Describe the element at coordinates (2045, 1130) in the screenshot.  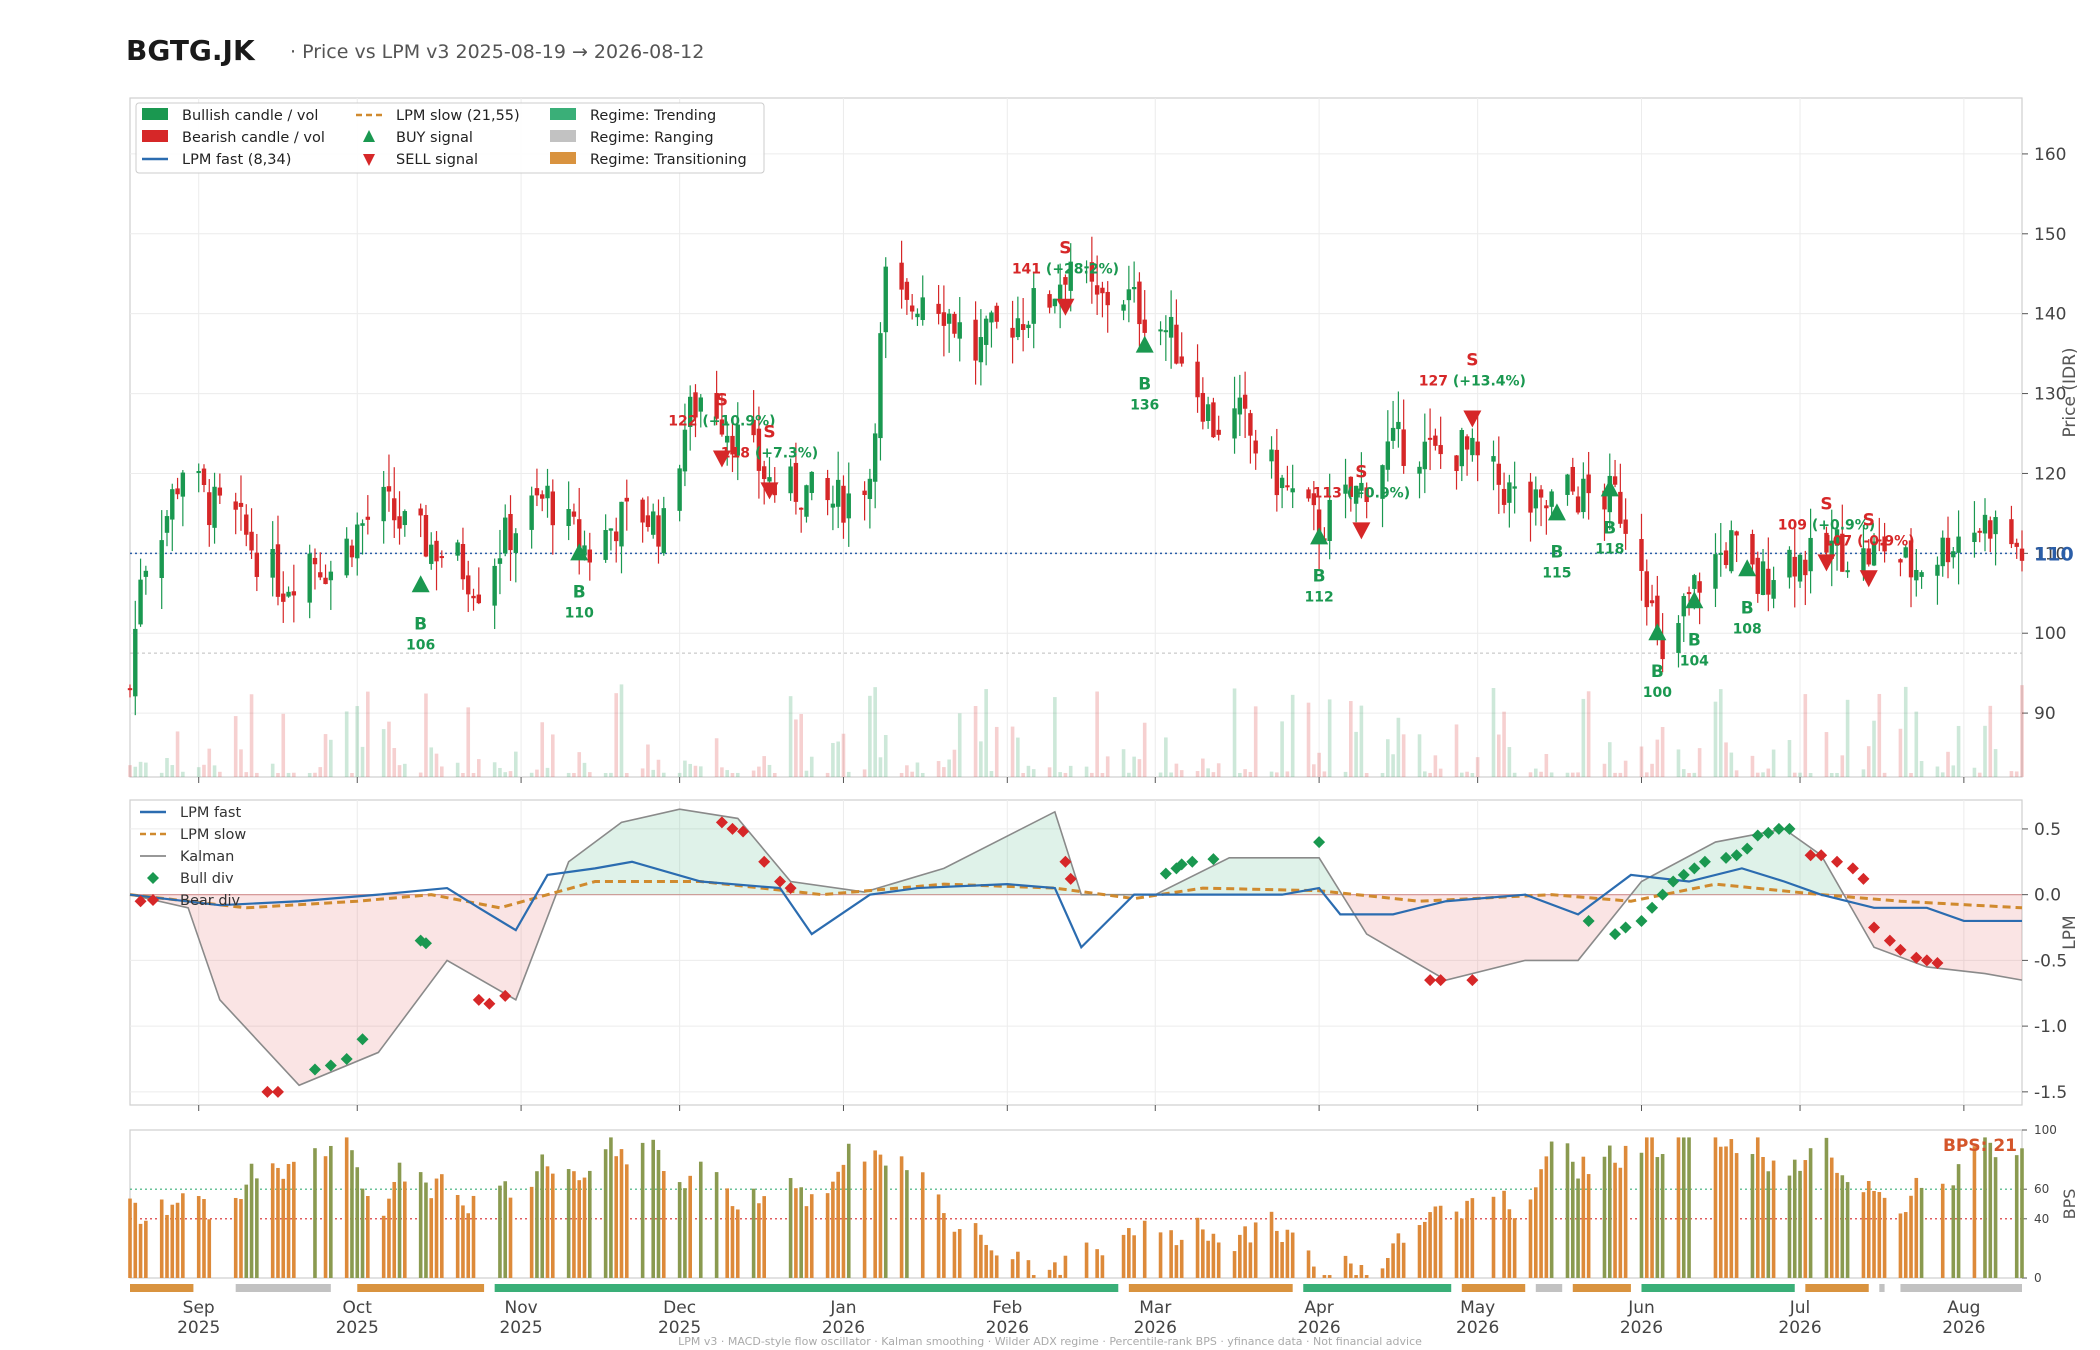
I see `bps-tick-label: 100` at that location.